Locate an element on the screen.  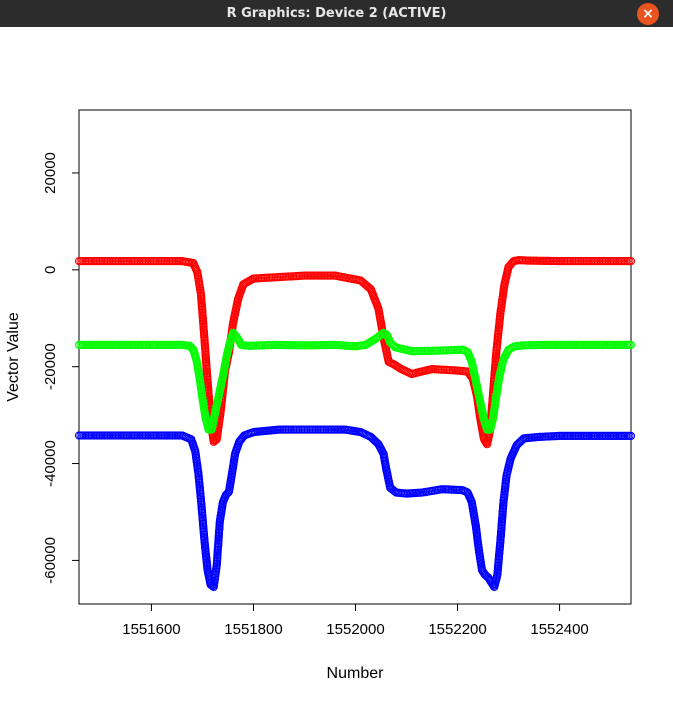
window-titlebar: R Graphics: Device 2 (ACTIVE) × is located at coordinates (336, 13).